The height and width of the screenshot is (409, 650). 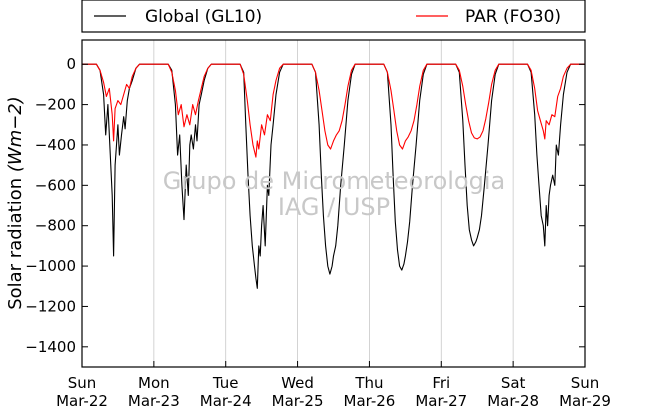 I want to click on x-tick-date-label: Mar-28, so click(x=513, y=400).